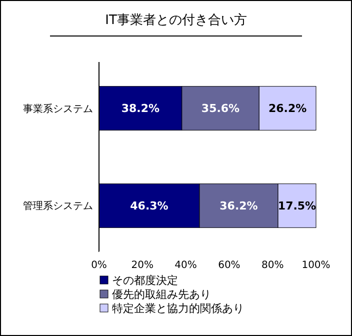 This screenshot has width=352, height=336. Describe the element at coordinates (178, 308) in the screenshot. I see `legend-label: 特定企業と協力的関係あり` at that location.